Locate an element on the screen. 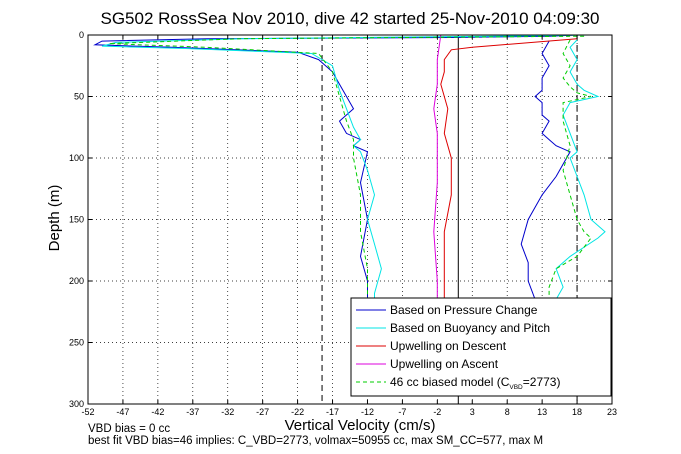 This screenshot has height=454, width=681. legend-label-ascent: Upwelling on Ascent is located at coordinates (444, 364).